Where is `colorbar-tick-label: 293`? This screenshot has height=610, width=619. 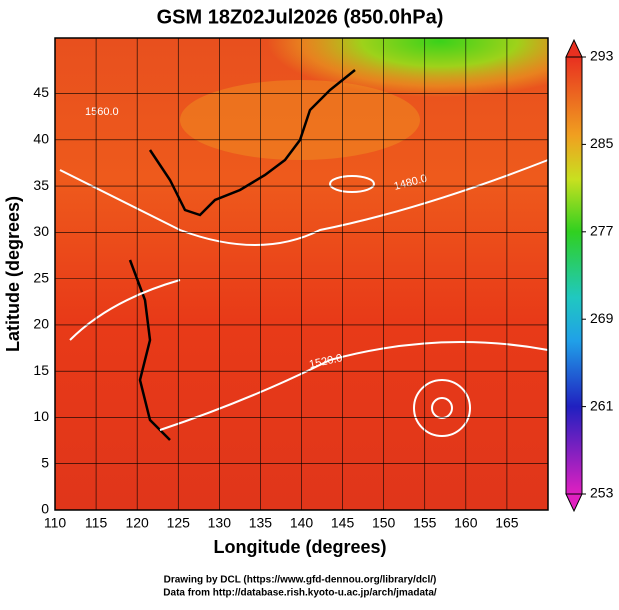 colorbar-tick-label: 293 is located at coordinates (602, 56).